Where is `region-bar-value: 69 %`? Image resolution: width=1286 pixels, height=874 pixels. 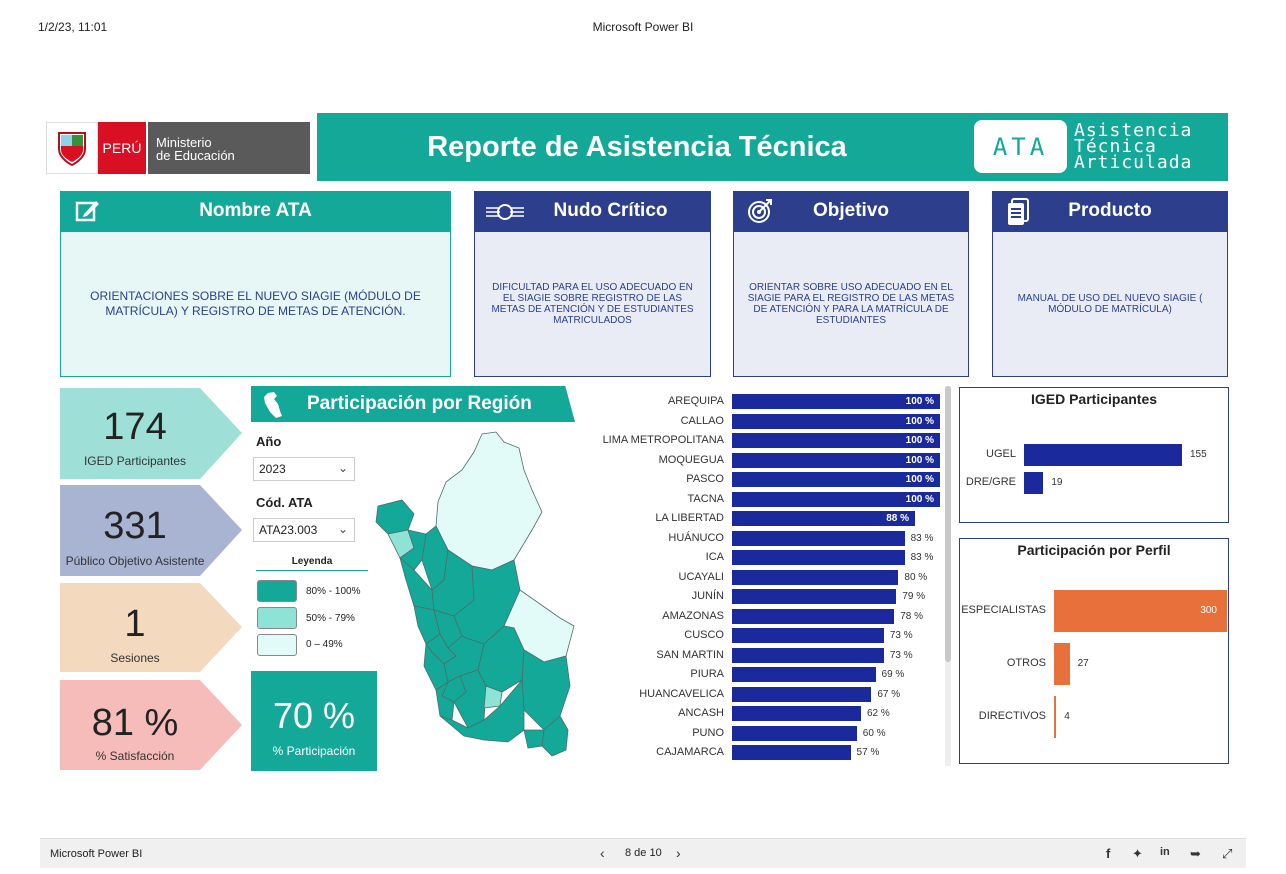
region-bar-value: 69 % is located at coordinates (893, 674).